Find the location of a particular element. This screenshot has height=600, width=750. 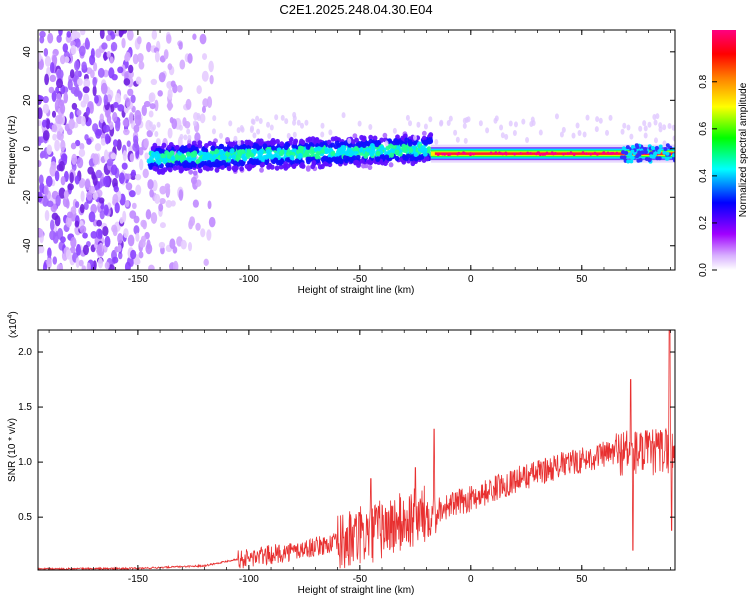

y-tick-label: 1.5 is located at coordinates (25, 407).